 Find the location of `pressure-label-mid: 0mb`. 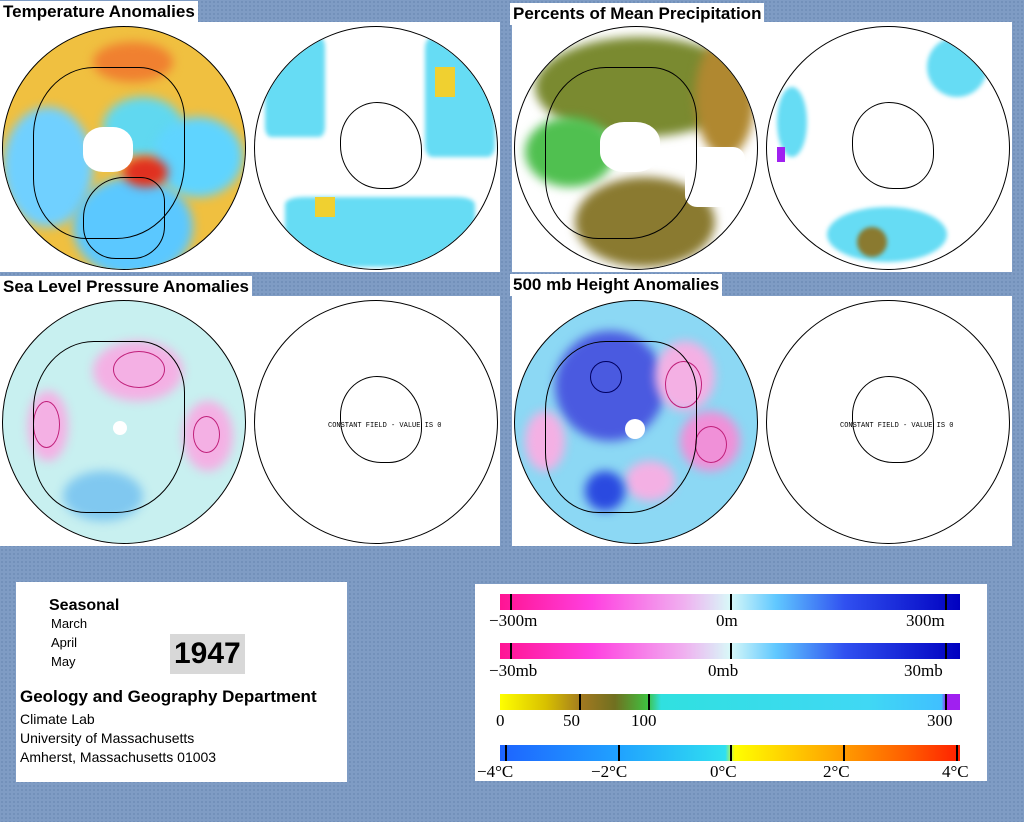

pressure-label-mid: 0mb is located at coordinates (723, 670).